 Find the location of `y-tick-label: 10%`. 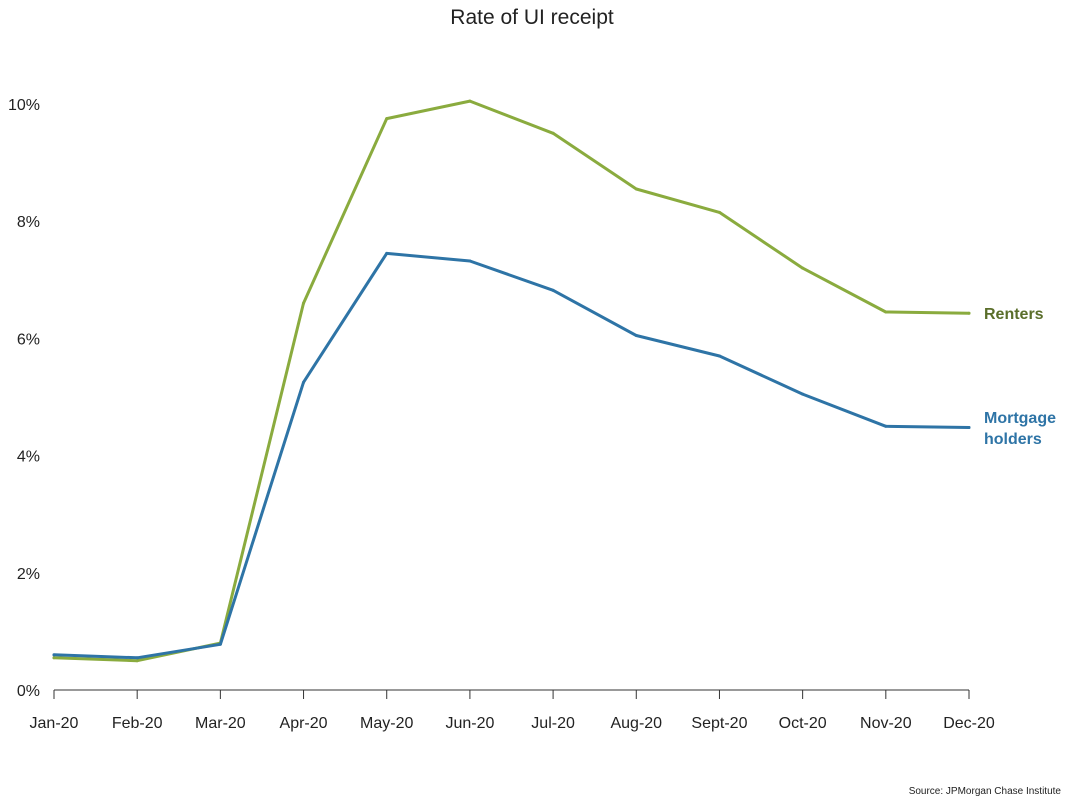

y-tick-label: 10% is located at coordinates (24, 105).